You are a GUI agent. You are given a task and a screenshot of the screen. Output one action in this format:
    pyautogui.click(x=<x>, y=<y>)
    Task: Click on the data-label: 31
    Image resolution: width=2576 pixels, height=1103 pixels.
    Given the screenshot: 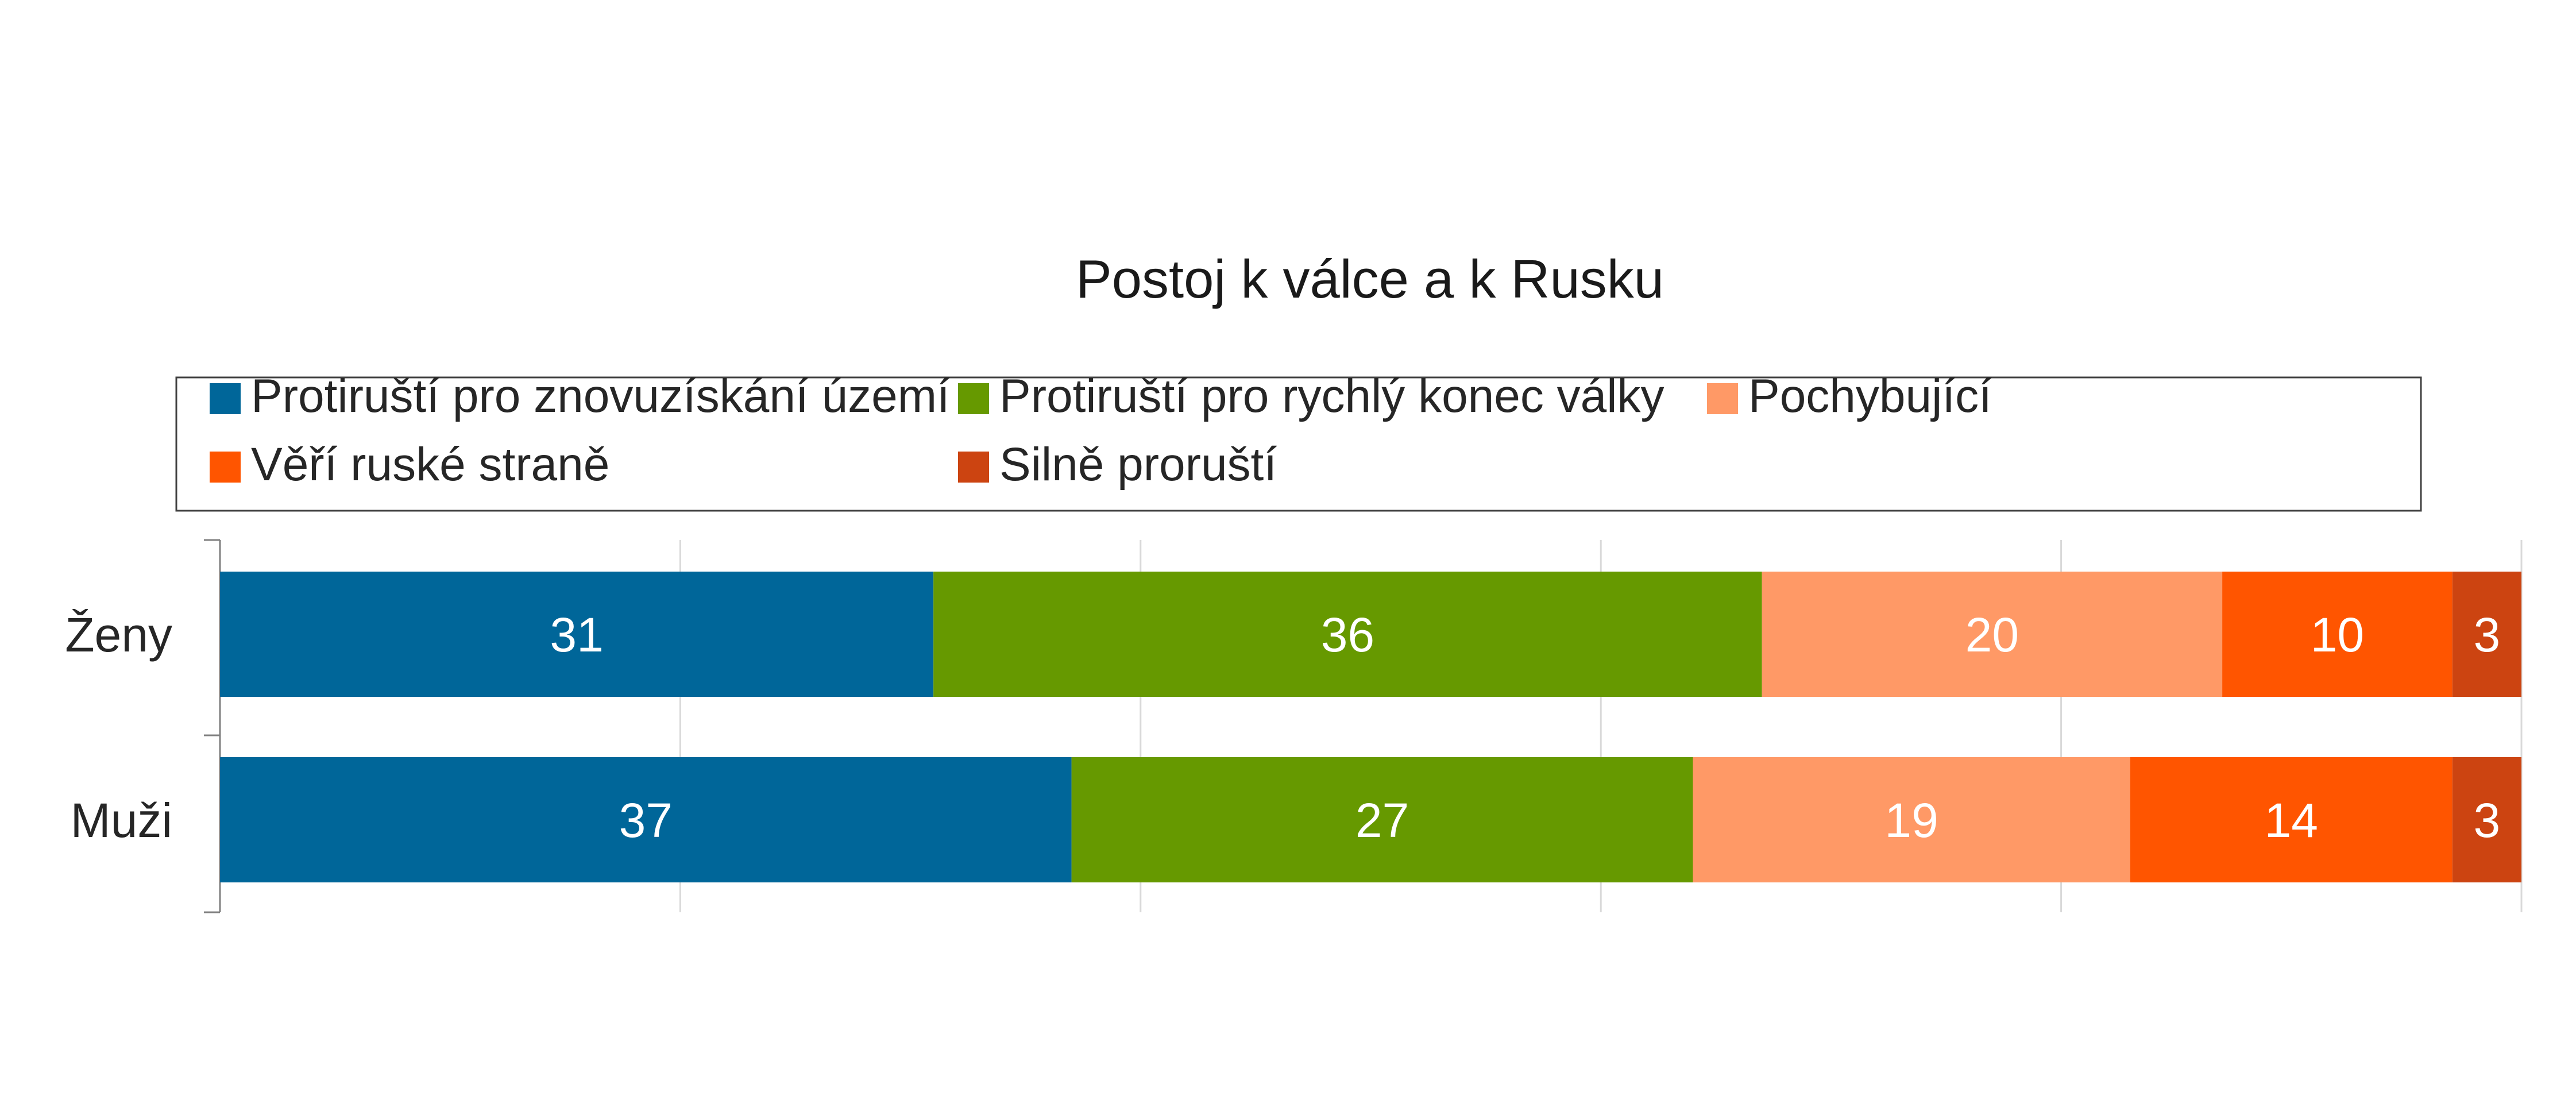 What is the action you would take?
    pyautogui.click(x=576, y=635)
    